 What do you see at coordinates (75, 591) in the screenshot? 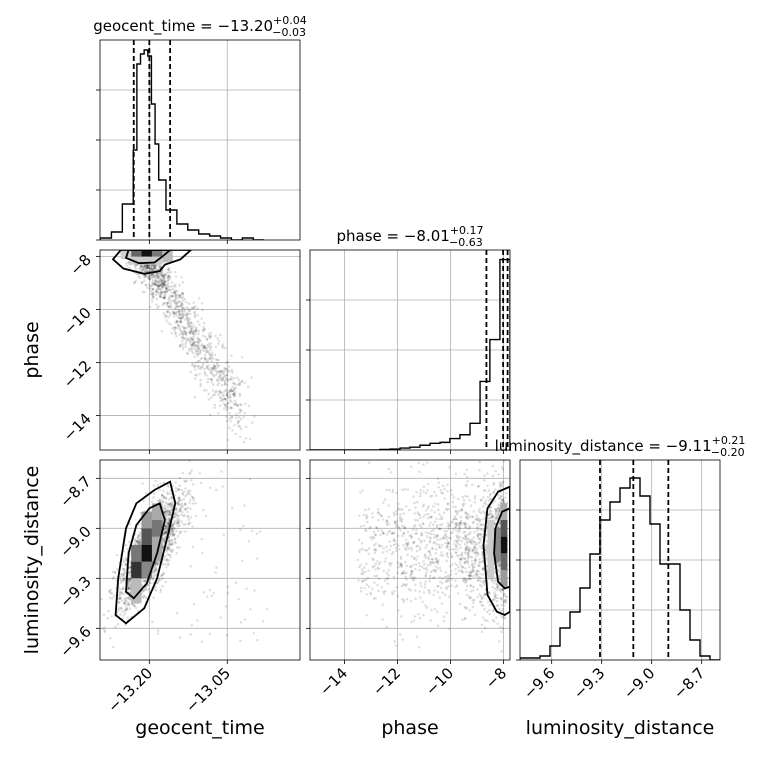
I see `ytick-label-luminosity_distance: −9.3` at bounding box center [75, 591].